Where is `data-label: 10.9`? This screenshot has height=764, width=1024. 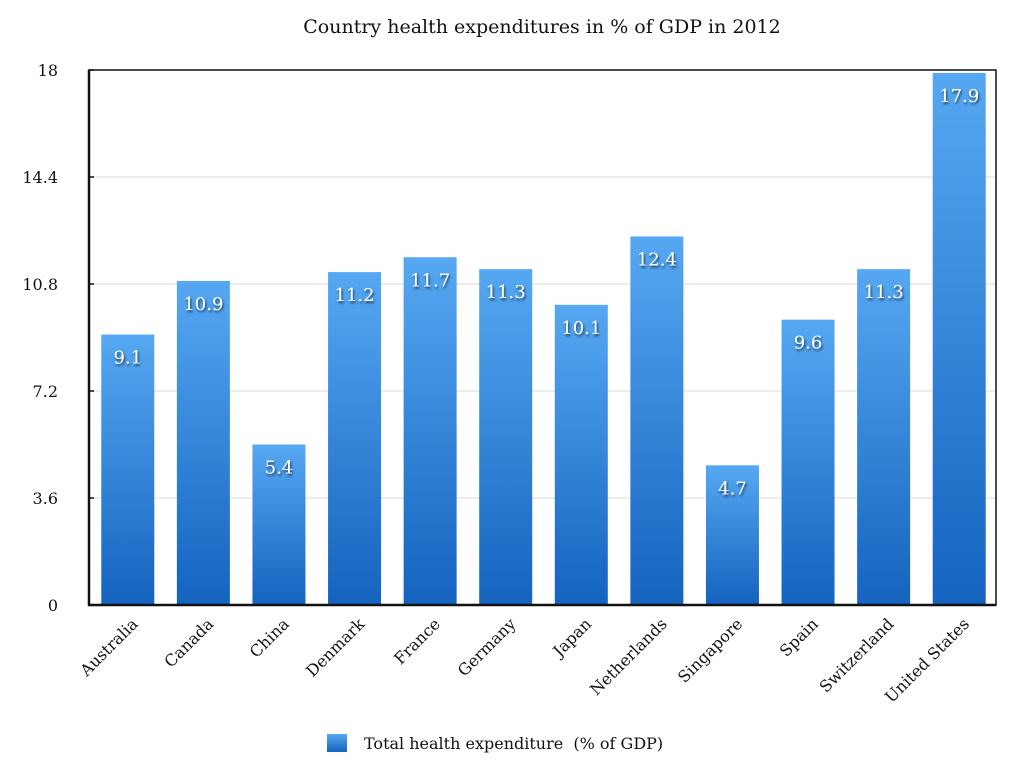 data-label: 10.9 is located at coordinates (203, 304).